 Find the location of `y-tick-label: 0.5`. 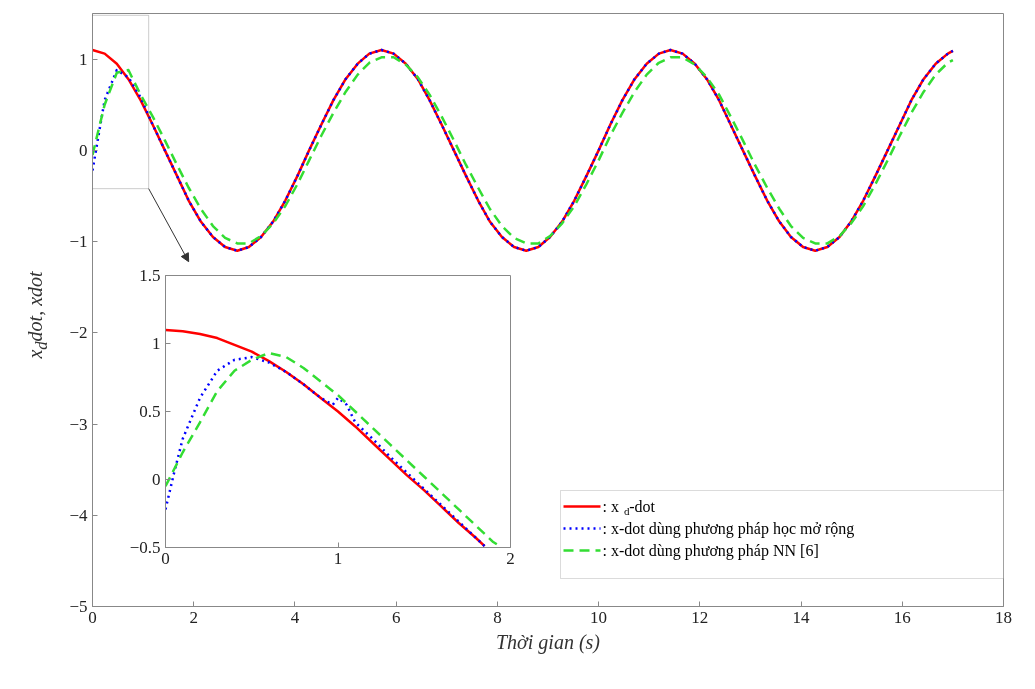

y-tick-label: 0.5 is located at coordinates (150, 411).